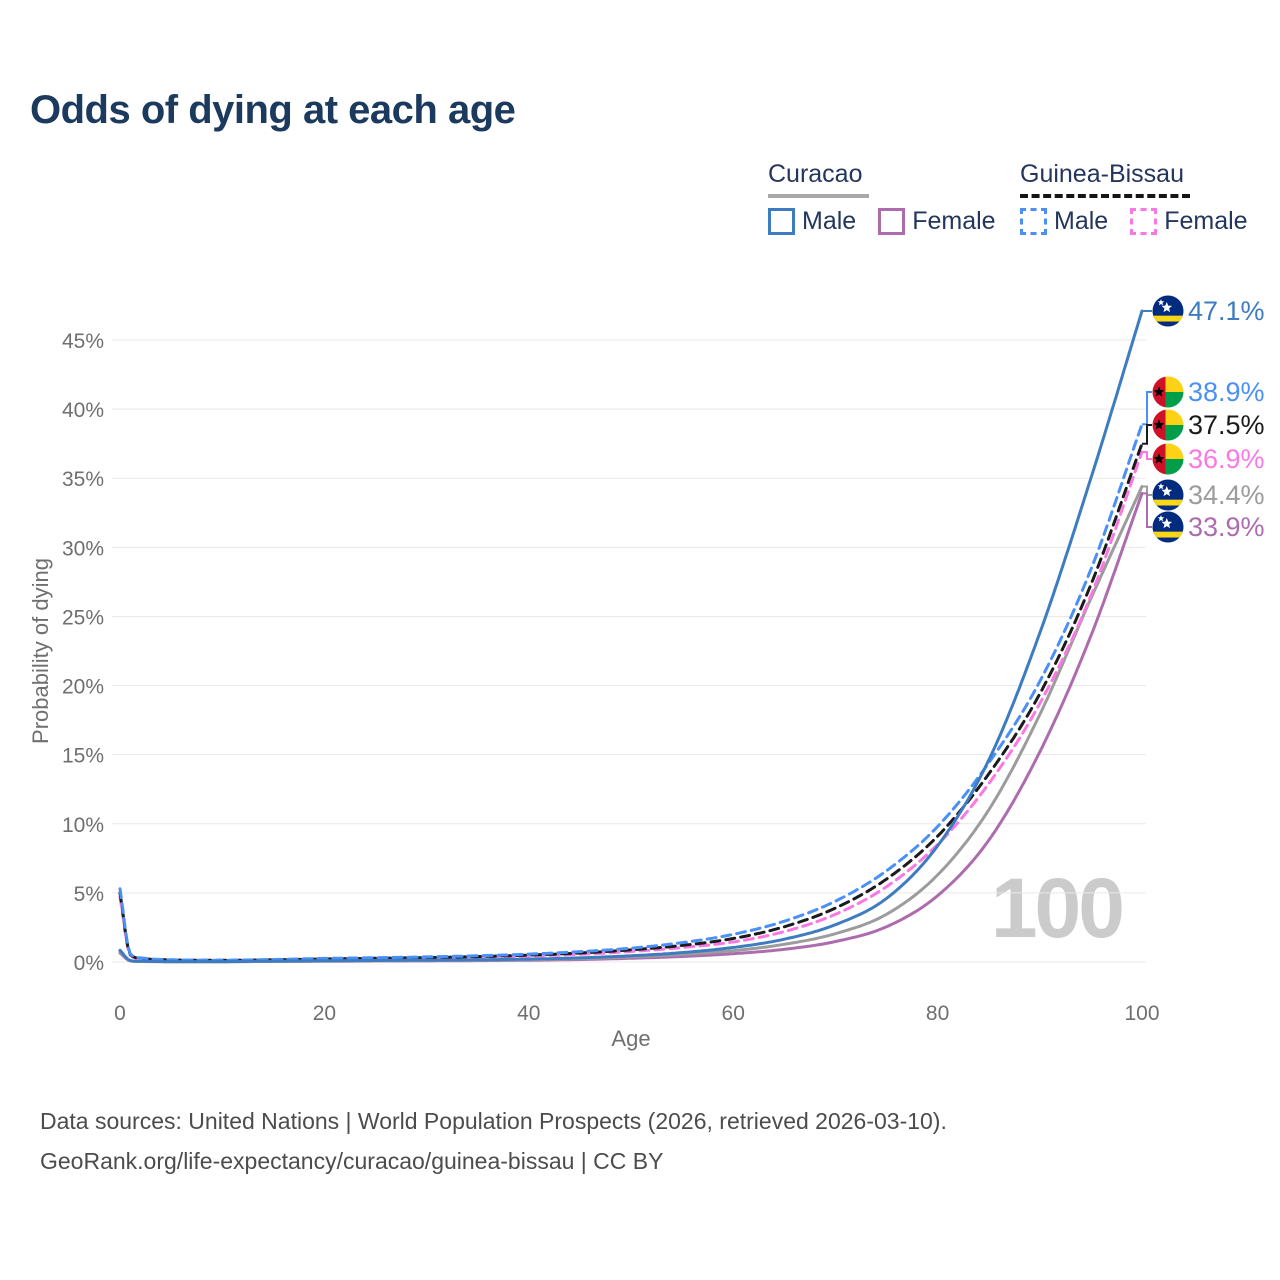 This screenshot has height=1280, width=1280. I want to click on y-tick-label: 40%, so click(83, 410).